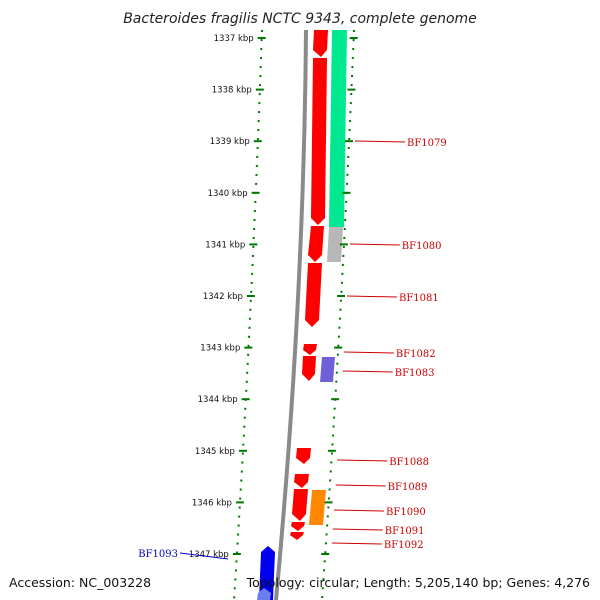  What do you see at coordinates (419, 298) in the screenshot?
I see `gene-label: BF1081` at bounding box center [419, 298].